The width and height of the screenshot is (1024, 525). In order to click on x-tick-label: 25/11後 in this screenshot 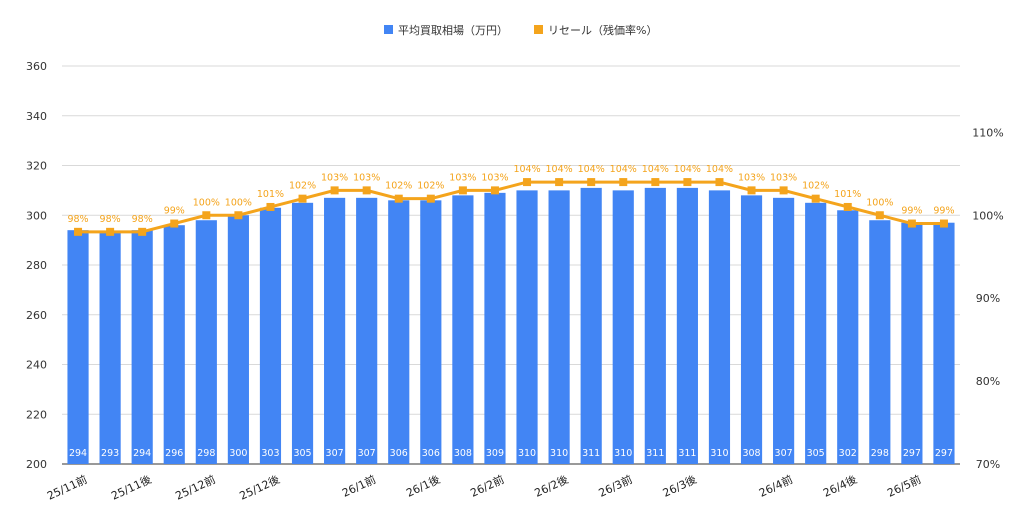, I will do `click(131, 487)`.